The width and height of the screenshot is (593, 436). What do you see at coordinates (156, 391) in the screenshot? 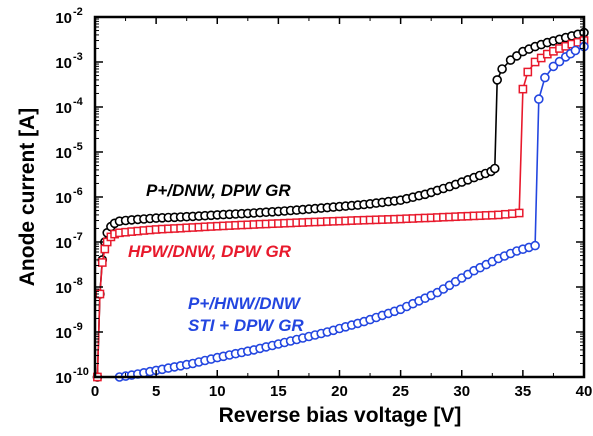
I see `x-tick-label: 5` at bounding box center [156, 391].